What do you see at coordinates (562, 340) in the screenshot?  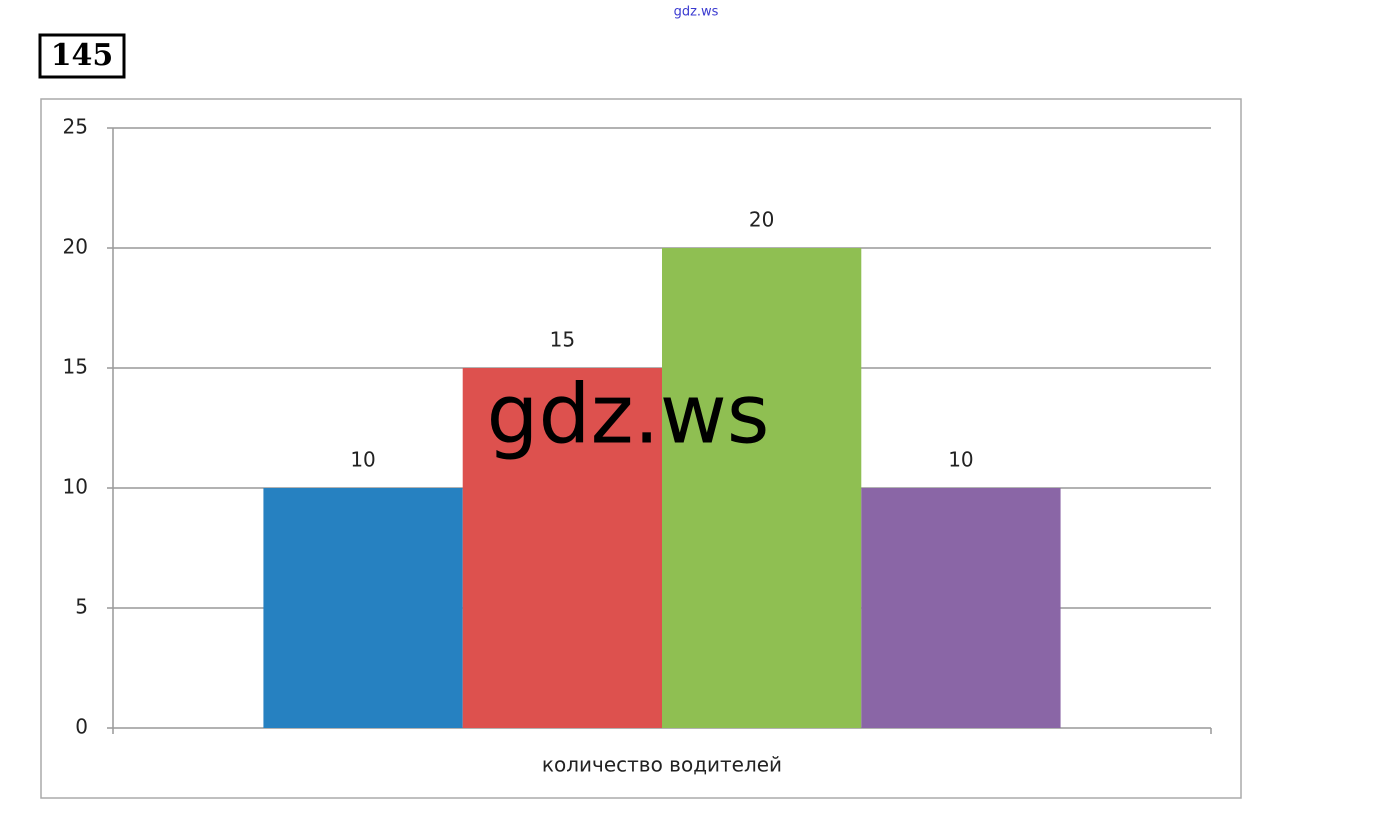 I see `data-label: 15` at bounding box center [562, 340].